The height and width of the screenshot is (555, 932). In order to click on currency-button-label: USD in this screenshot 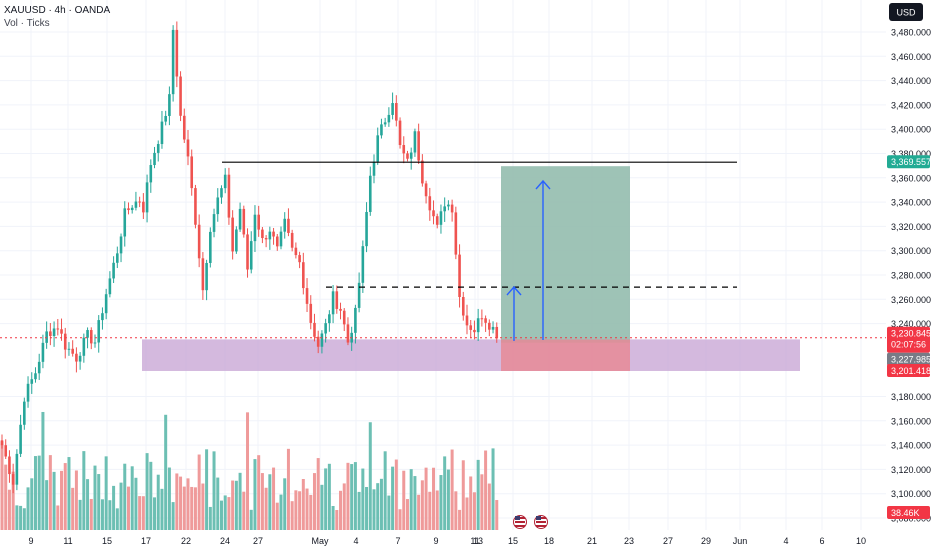, I will do `click(906, 13)`.